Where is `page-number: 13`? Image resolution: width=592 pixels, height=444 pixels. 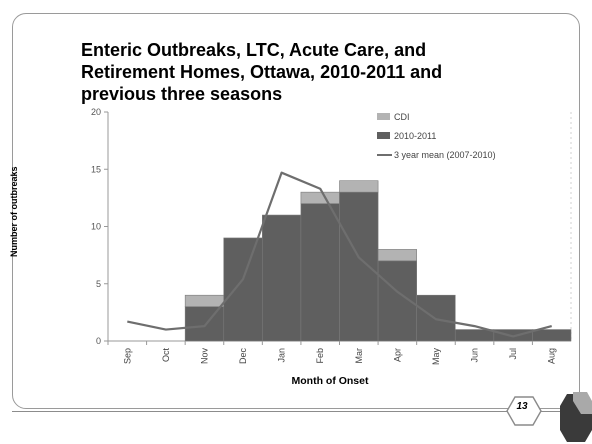 page-number: 13 is located at coordinates (522, 406).